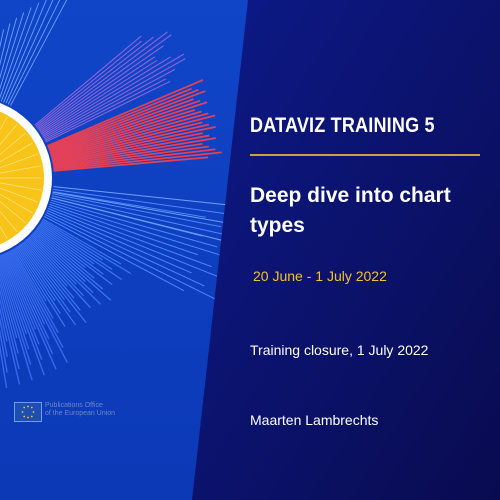  I want to click on logo-line-1: Publications Office, so click(74, 405).